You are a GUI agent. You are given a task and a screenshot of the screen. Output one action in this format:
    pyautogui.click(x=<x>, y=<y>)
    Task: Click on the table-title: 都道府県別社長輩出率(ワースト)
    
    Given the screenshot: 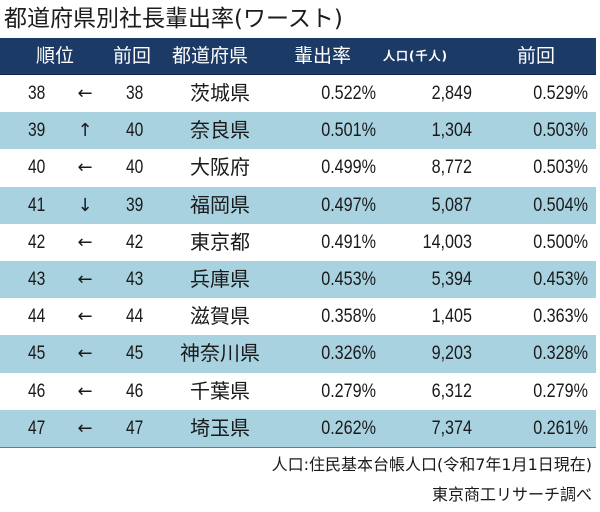 What is the action you would take?
    pyautogui.click(x=173, y=19)
    